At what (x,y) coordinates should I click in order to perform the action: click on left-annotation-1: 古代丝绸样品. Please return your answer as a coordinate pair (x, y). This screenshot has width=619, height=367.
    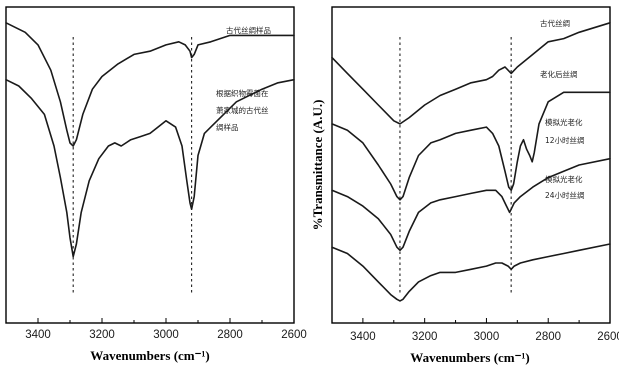
    Looking at the image, I should click on (248, 30).